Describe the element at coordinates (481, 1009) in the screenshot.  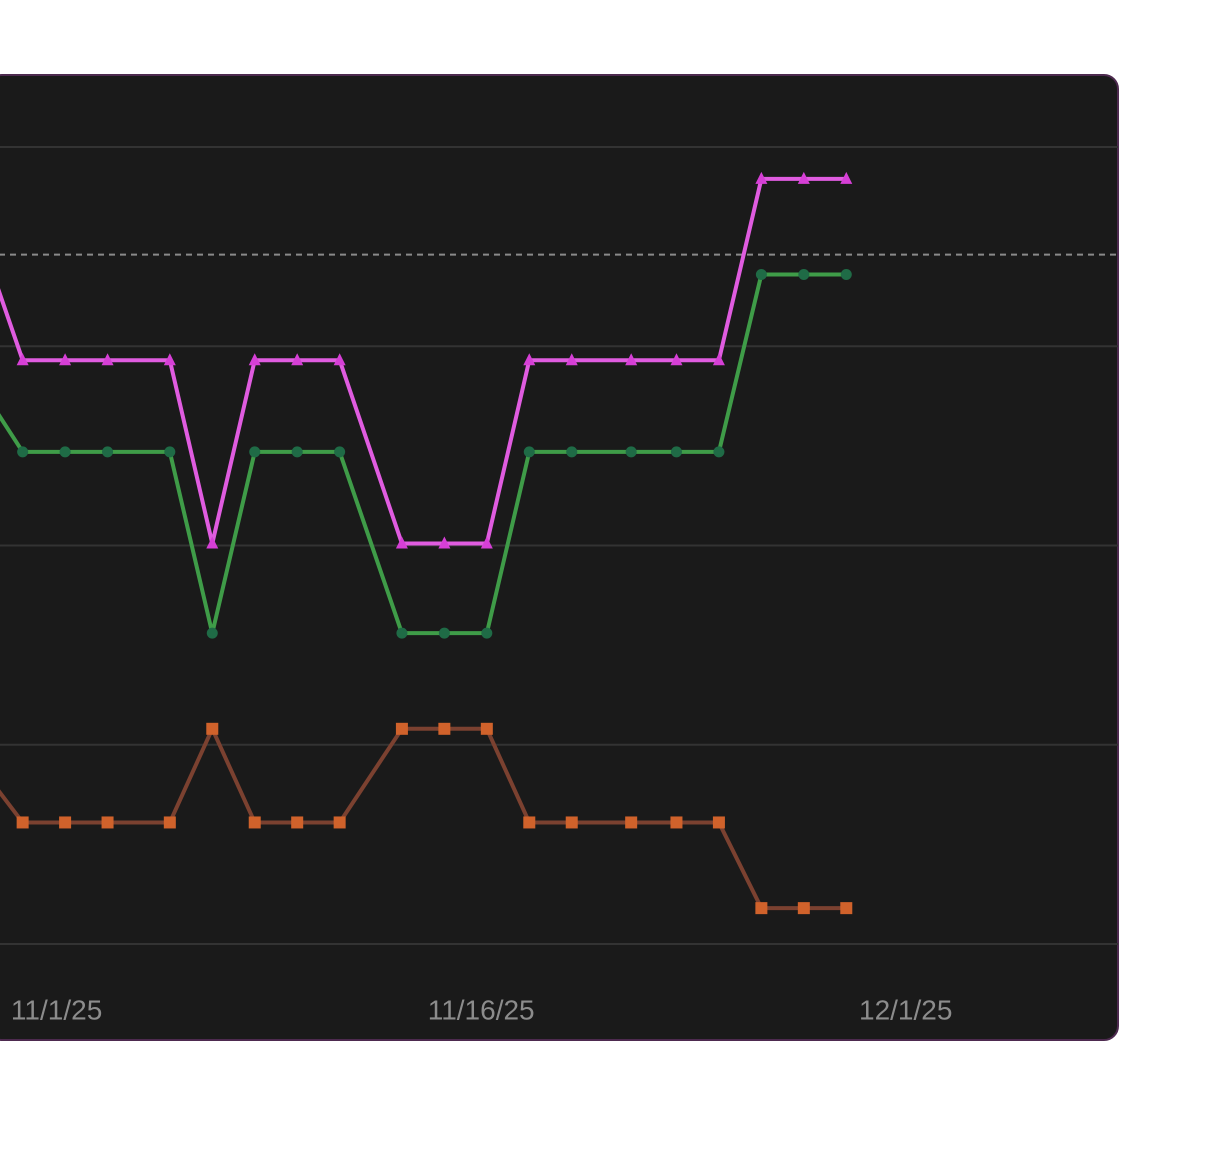
I see `x-tick-label: 11/16/25` at that location.